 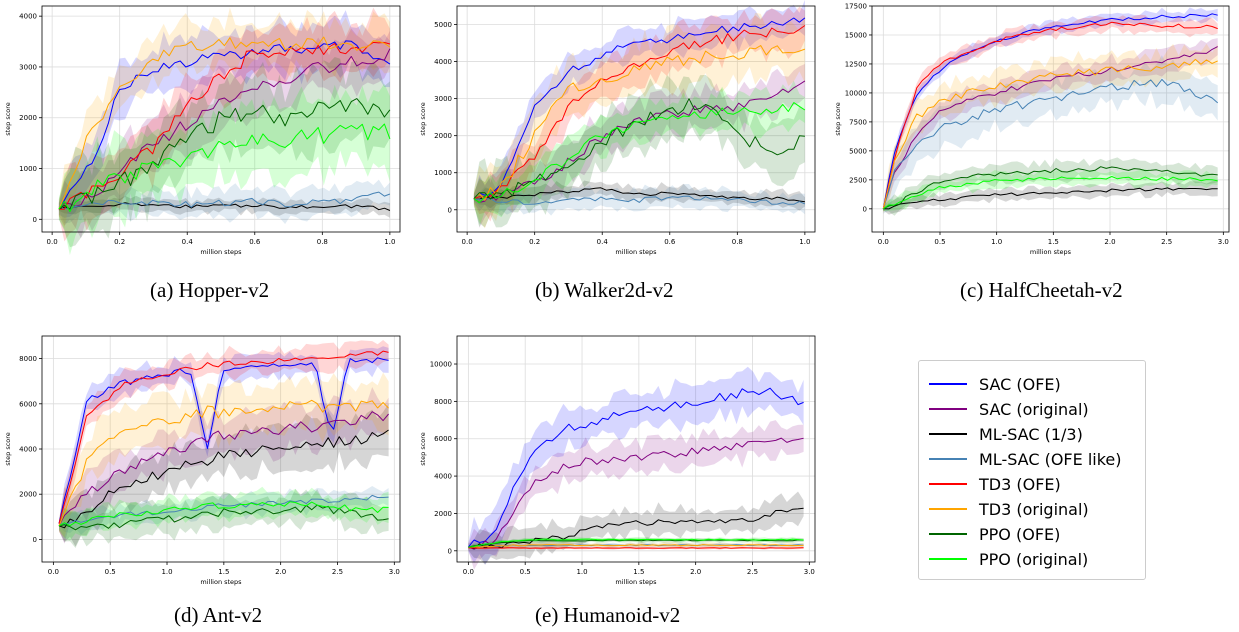 What do you see at coordinates (603, 242) in the screenshot?
I see `x-tick-label: 0.4` at bounding box center [603, 242].